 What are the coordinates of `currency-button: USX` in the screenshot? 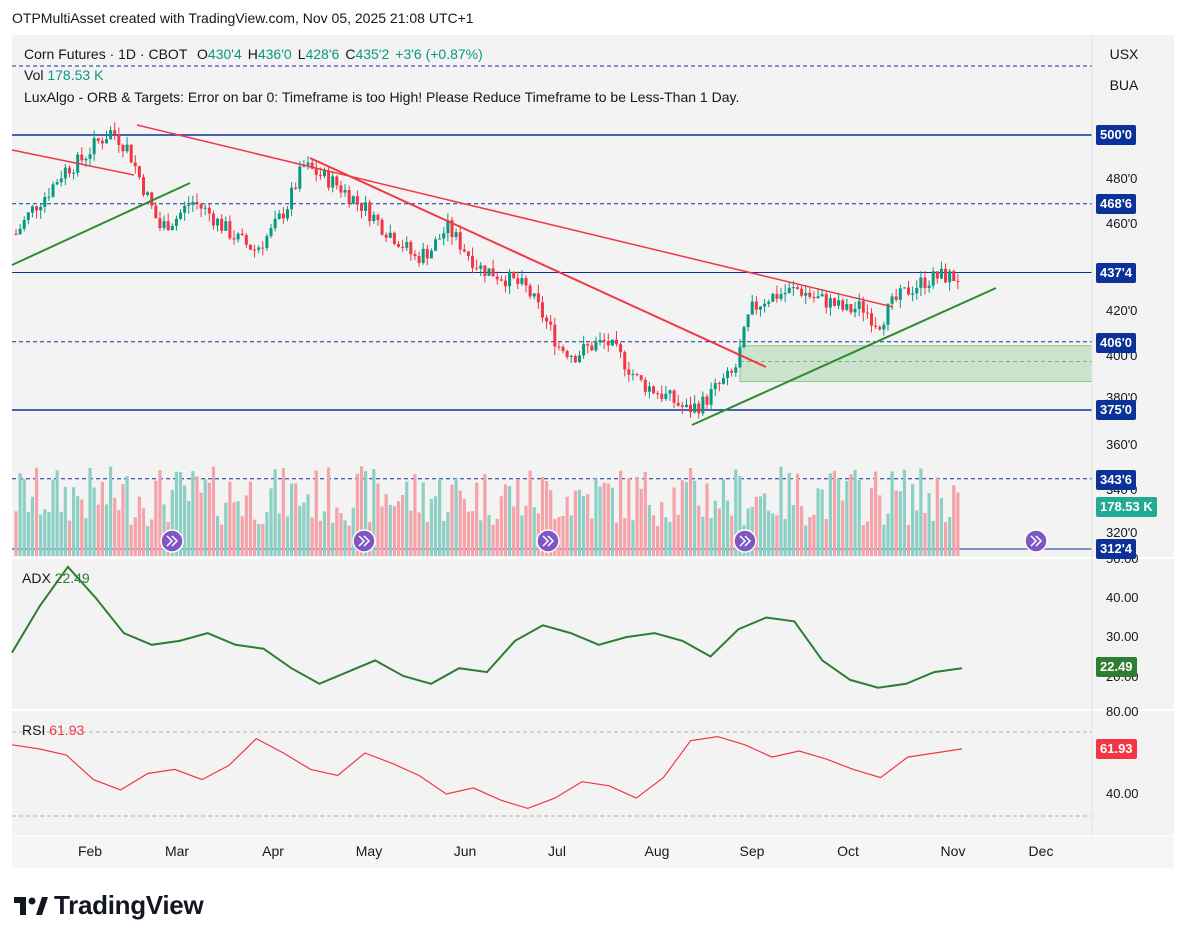 It's located at (1124, 54).